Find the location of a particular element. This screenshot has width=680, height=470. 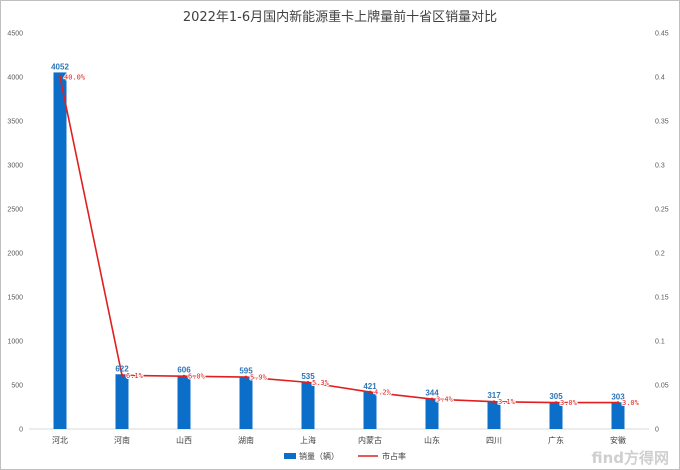

y-left-tick-label: 500 is located at coordinates (17, 386).